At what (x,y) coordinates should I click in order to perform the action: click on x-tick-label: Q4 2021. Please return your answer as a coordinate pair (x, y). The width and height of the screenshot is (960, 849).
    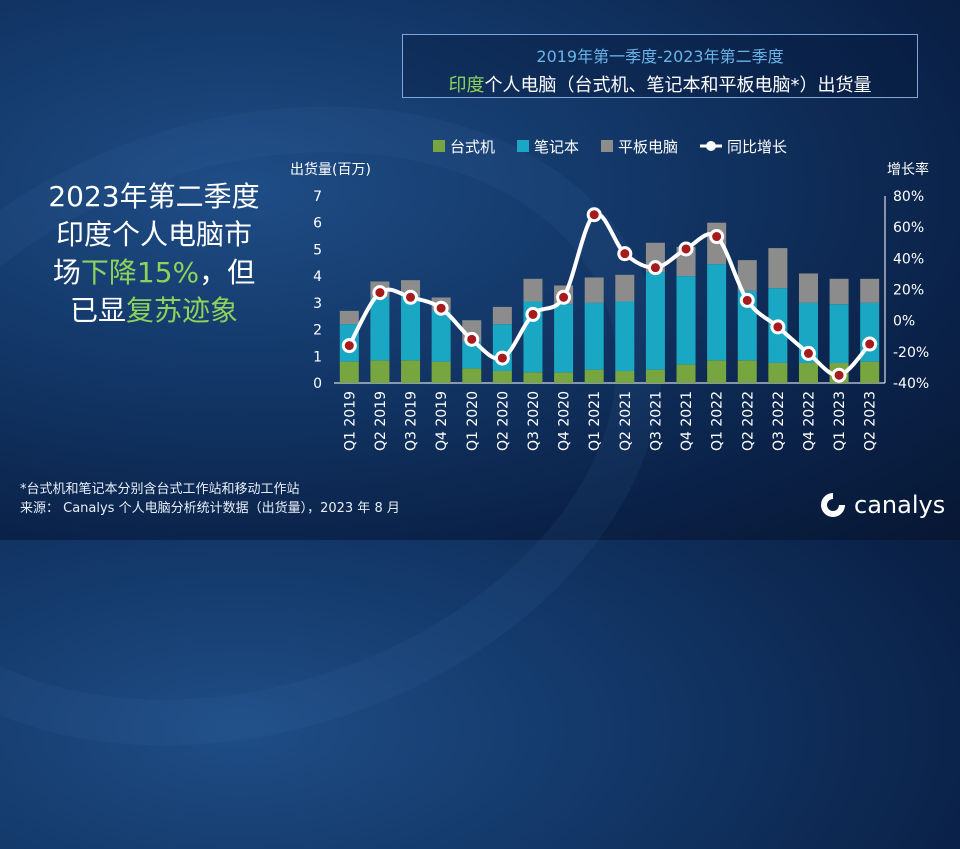
    Looking at the image, I should click on (687, 421).